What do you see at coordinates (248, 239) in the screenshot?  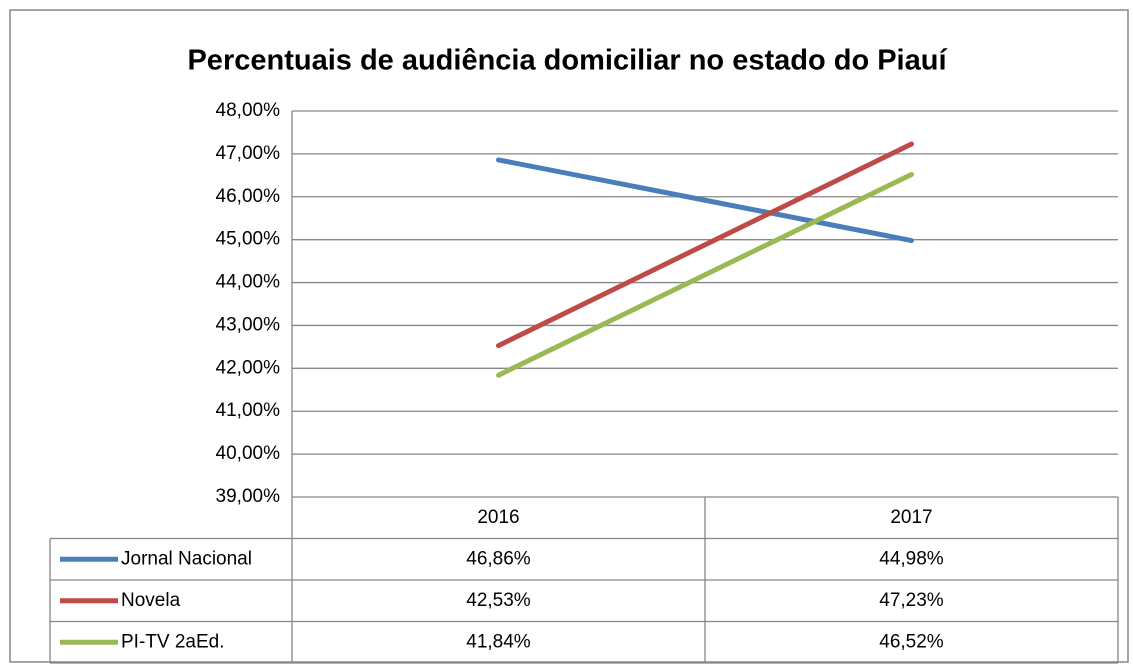 I see `y-tick-label: 45,00%` at bounding box center [248, 239].